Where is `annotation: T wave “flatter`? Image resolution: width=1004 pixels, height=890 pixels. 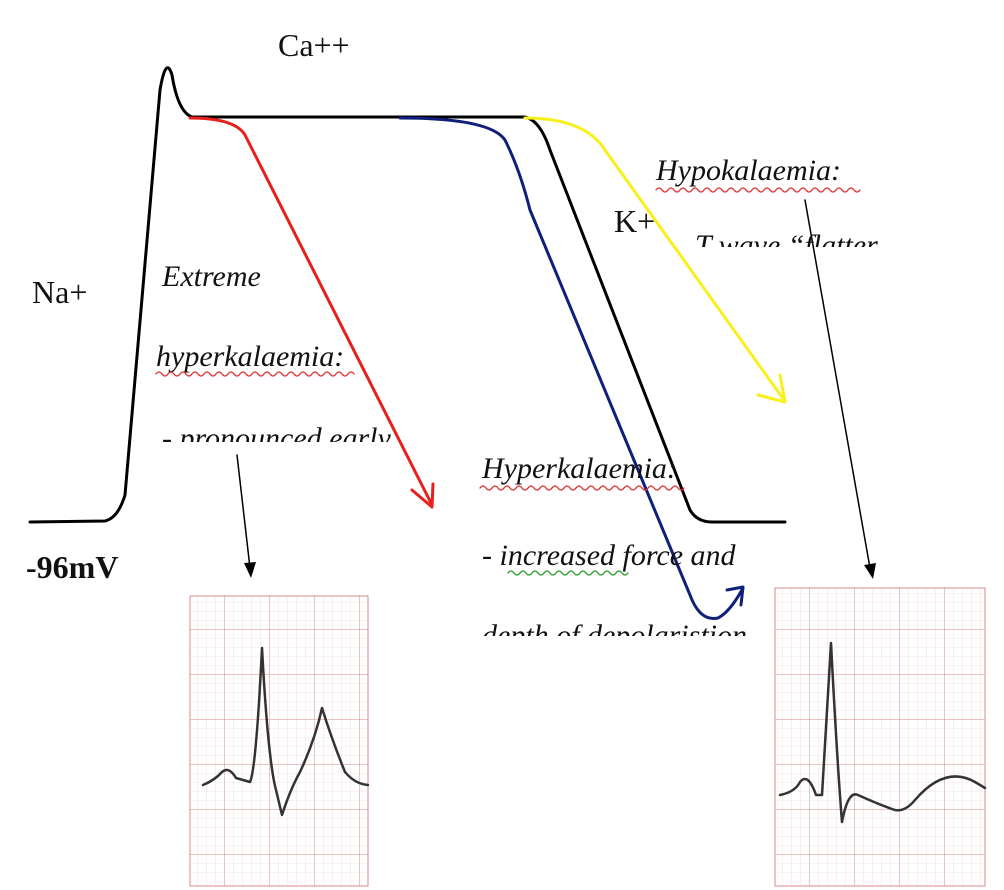 annotation: T wave “flatter is located at coordinates (786, 245).